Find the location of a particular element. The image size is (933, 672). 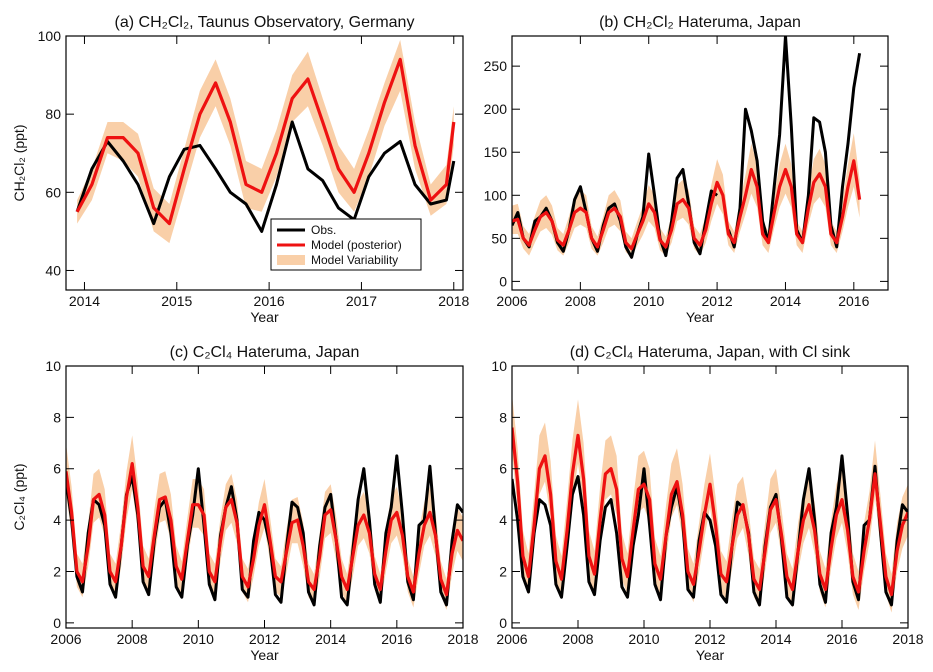

y-tick-label: 50 is located at coordinates (499, 238).